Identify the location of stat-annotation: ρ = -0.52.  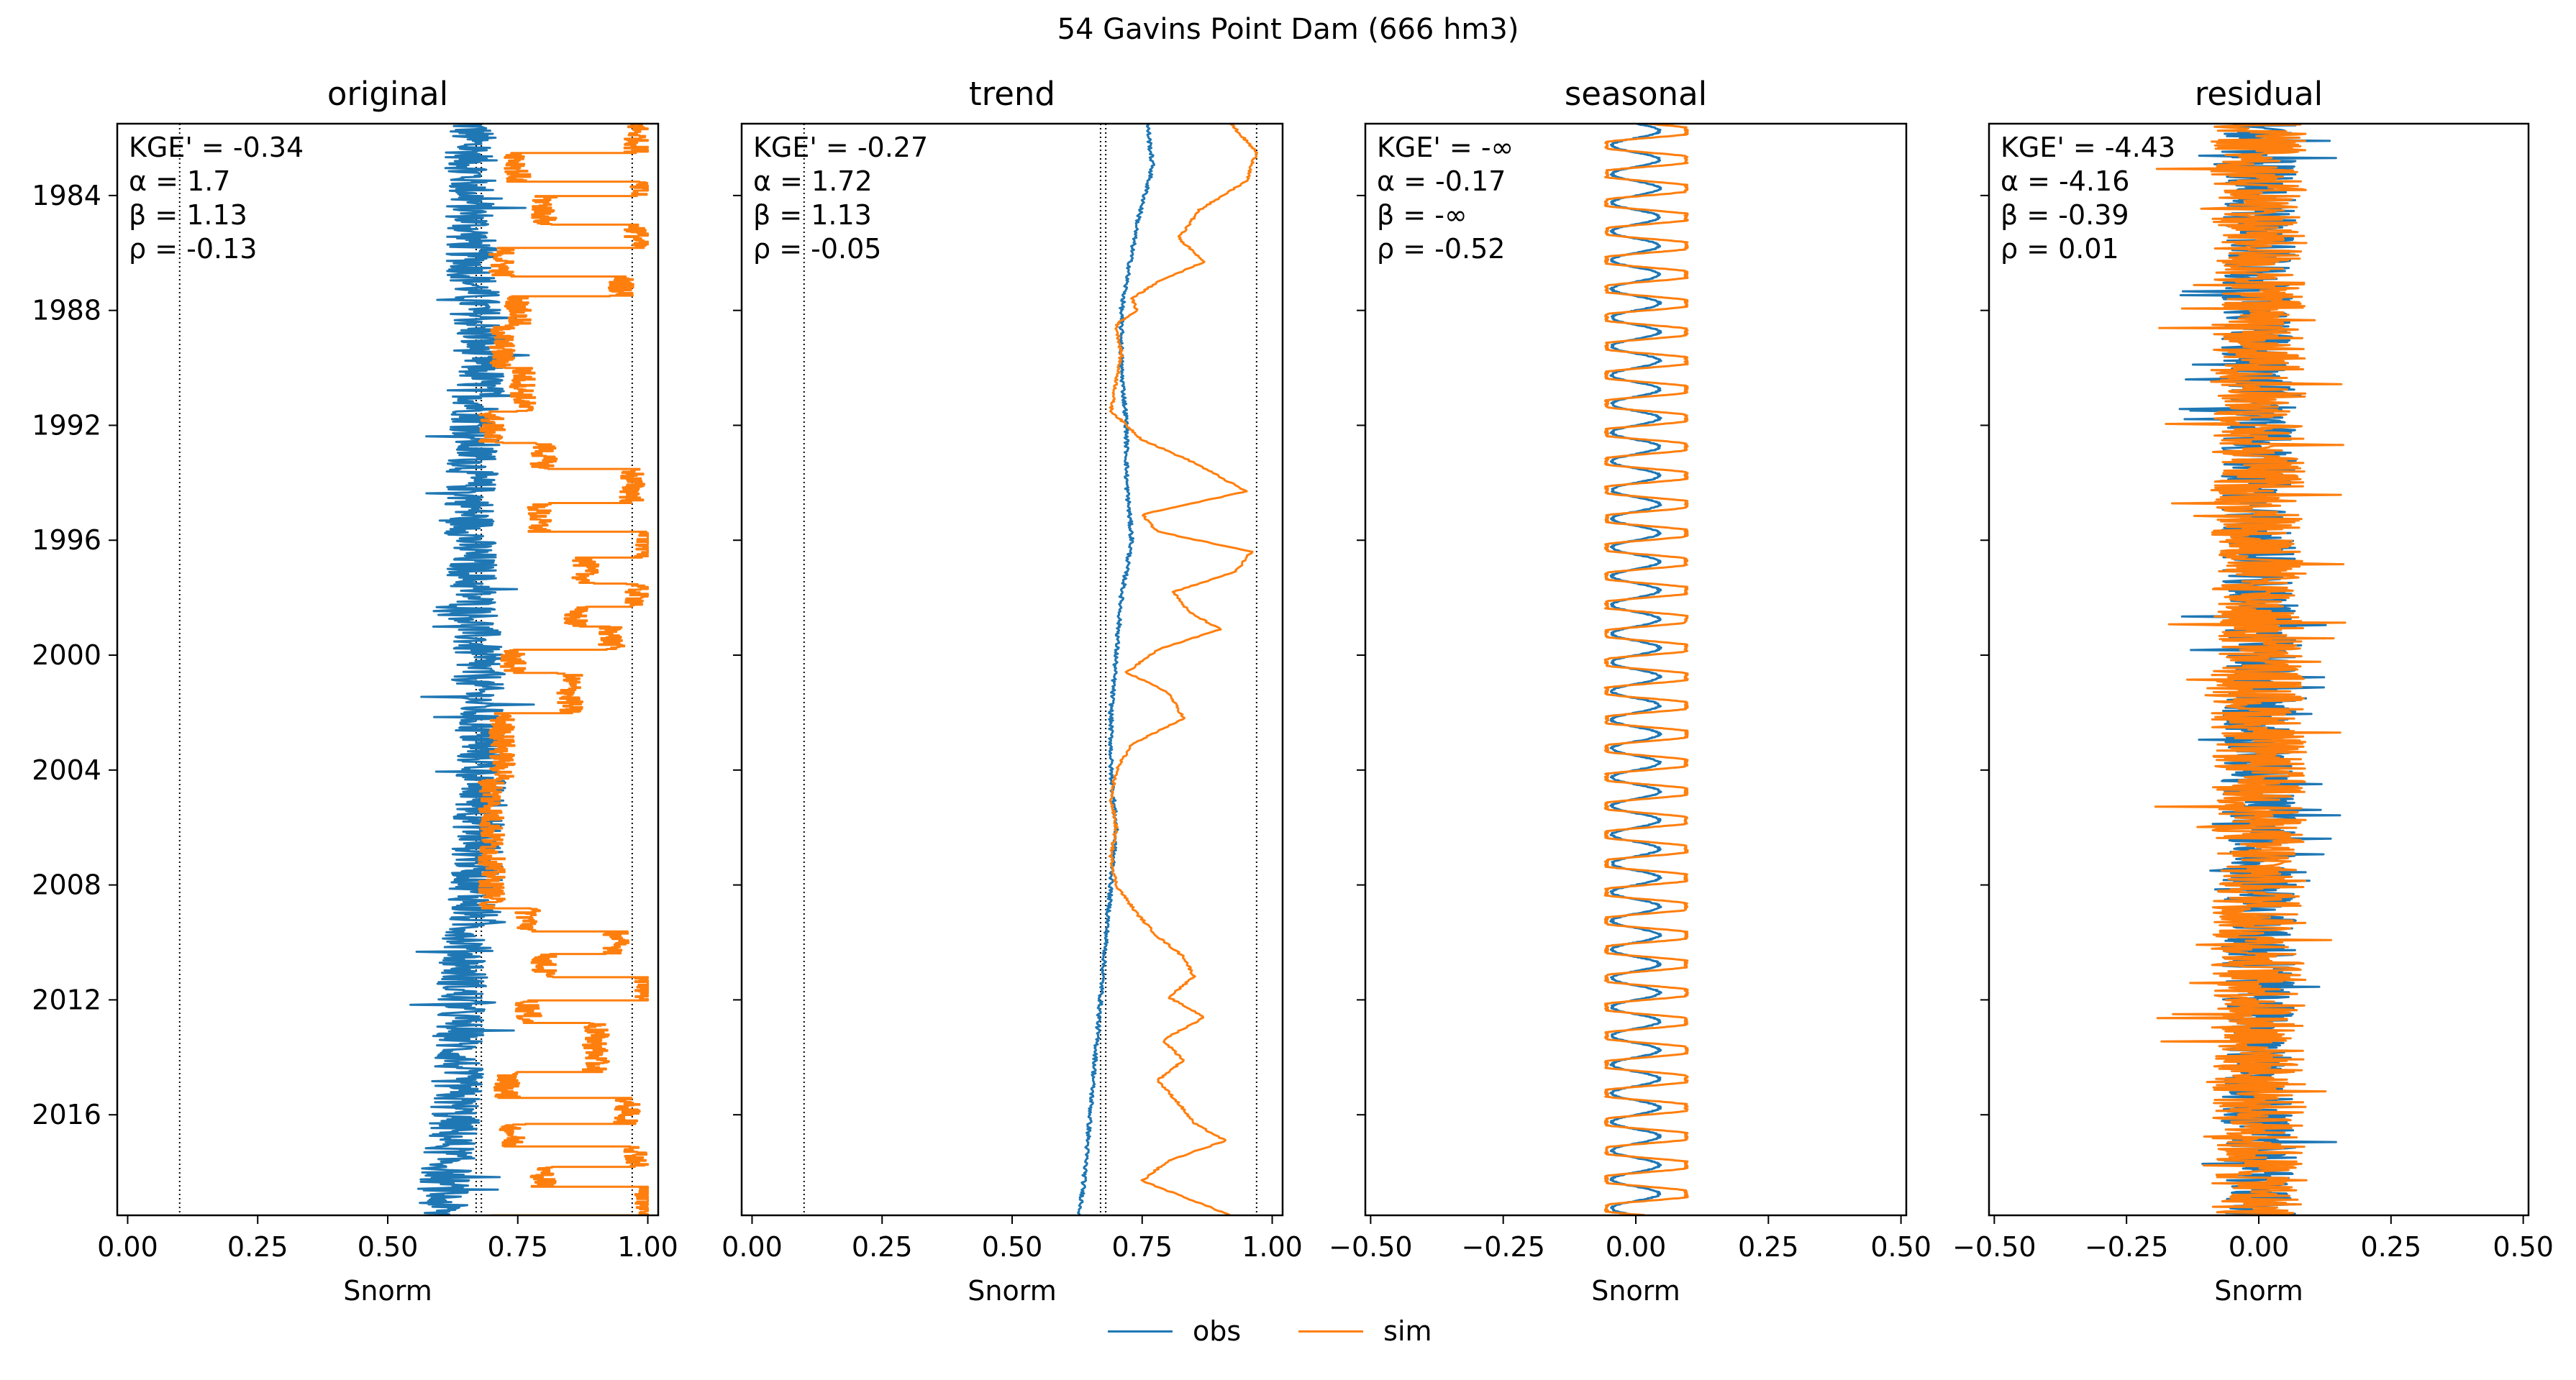
(1441, 249).